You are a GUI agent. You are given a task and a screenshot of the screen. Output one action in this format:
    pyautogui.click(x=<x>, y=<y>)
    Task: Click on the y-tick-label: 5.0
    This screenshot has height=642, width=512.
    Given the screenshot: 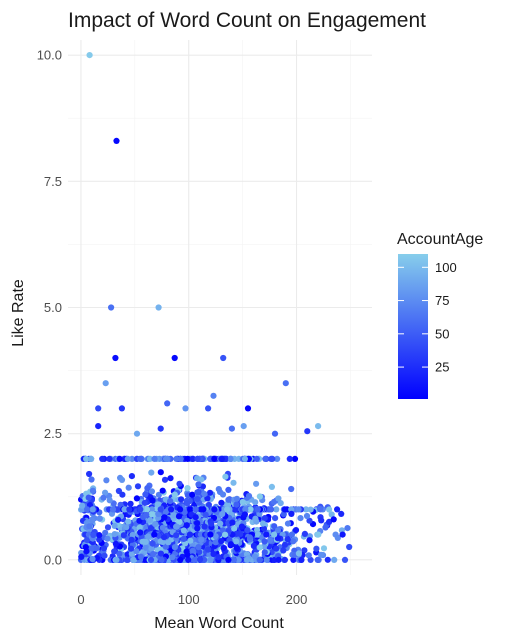 What is the action you would take?
    pyautogui.click(x=53, y=307)
    